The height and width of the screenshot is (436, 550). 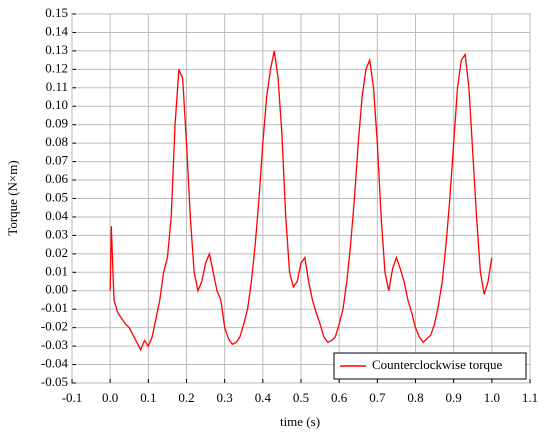 I want to click on x-tick-label: 0.0, so click(x=110, y=397).